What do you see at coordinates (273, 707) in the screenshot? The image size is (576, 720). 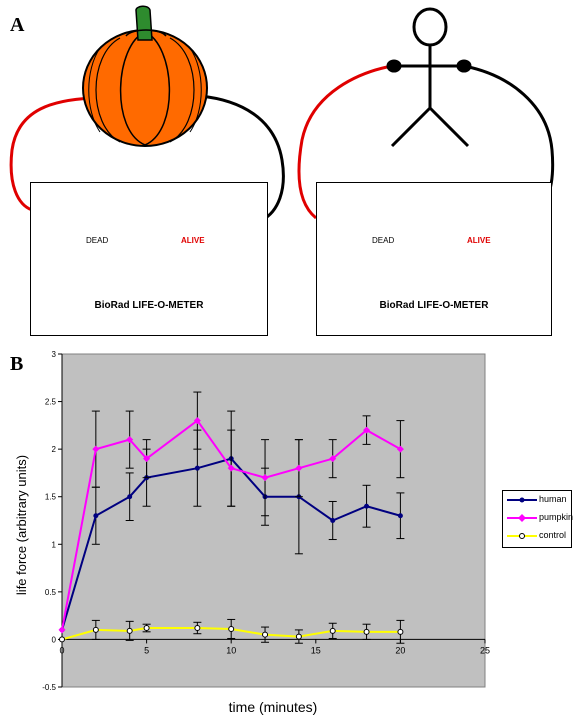 I see `x-axis-label: time (minutes)` at bounding box center [273, 707].